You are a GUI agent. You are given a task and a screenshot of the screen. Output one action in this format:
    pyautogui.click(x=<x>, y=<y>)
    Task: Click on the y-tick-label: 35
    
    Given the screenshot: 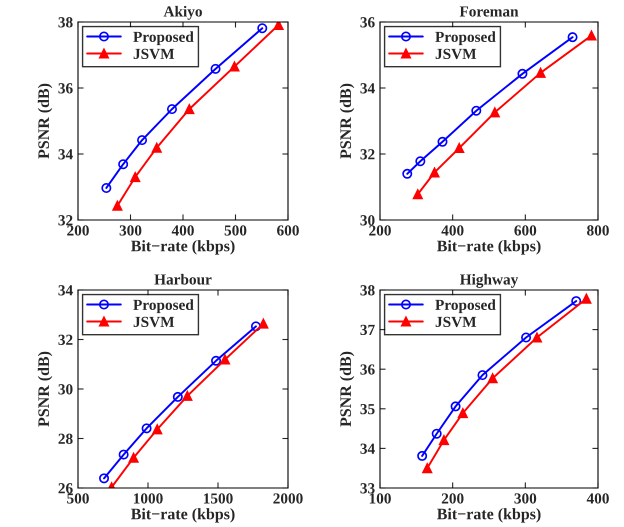 What is the action you would take?
    pyautogui.click(x=367, y=409)
    